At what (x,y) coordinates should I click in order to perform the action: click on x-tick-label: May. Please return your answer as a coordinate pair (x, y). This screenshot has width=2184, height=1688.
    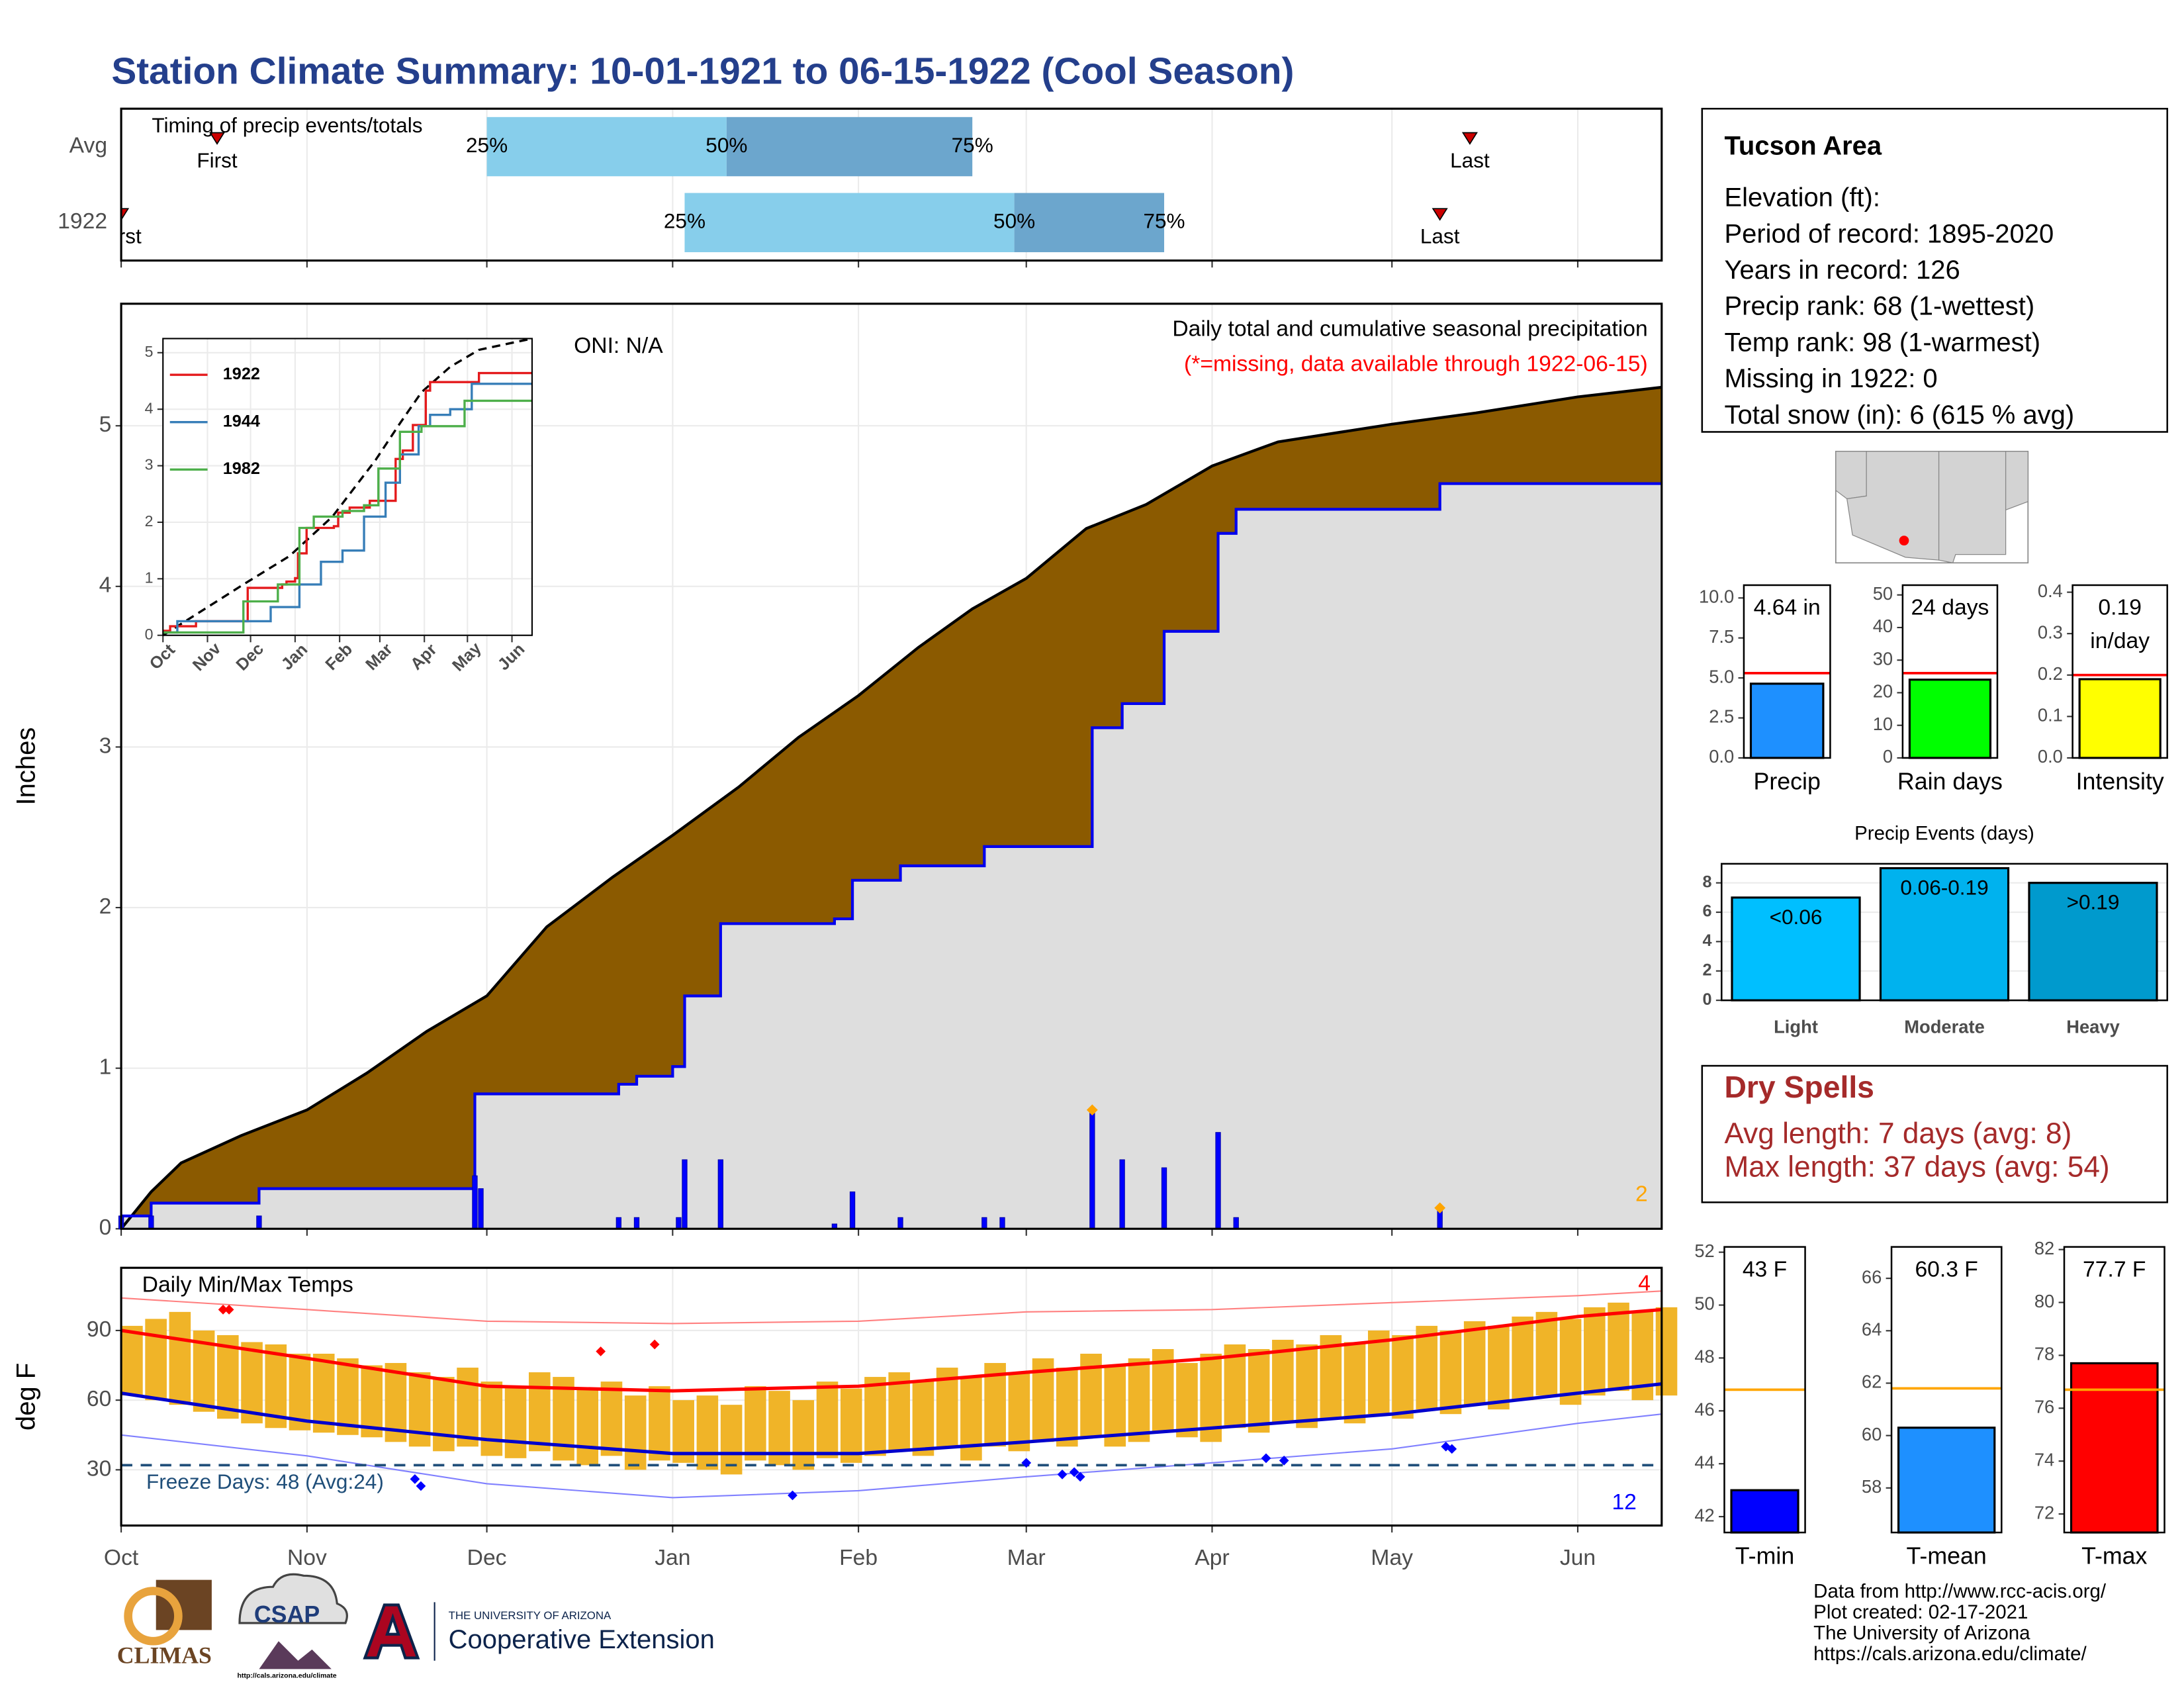
    Looking at the image, I should click on (1392, 1558).